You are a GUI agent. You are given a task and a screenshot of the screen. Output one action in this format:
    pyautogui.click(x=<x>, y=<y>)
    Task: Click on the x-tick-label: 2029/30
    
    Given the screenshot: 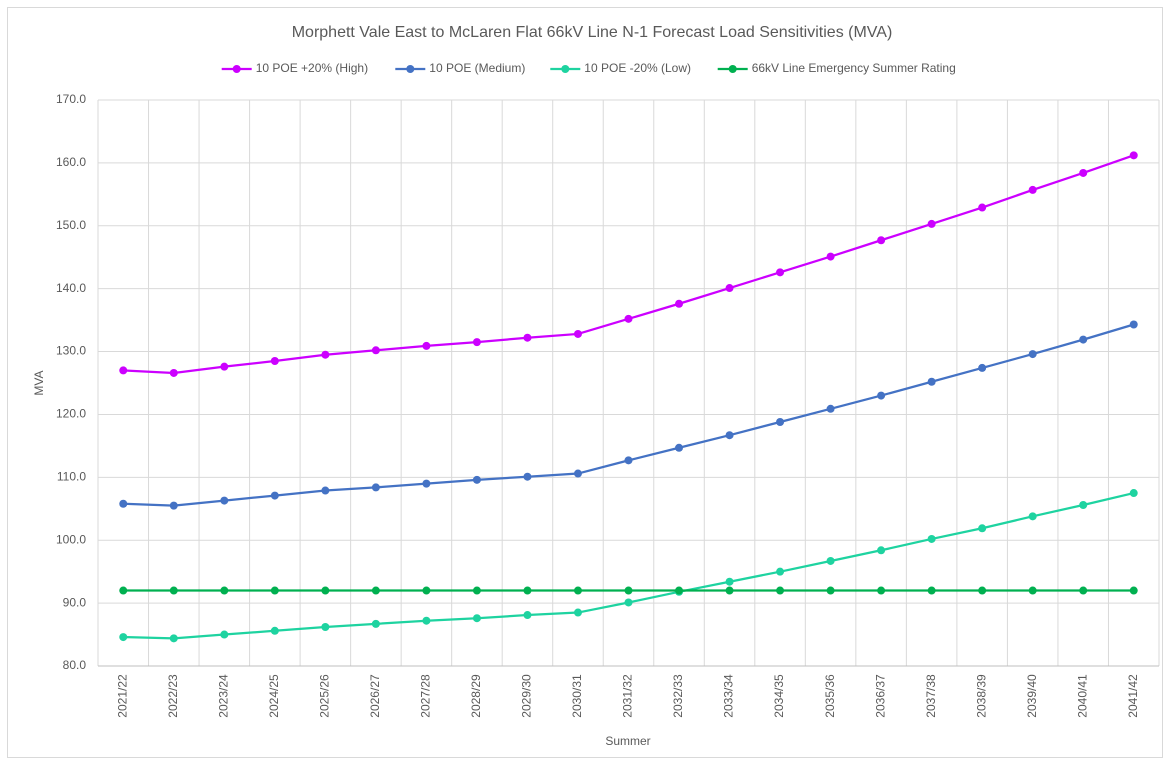 What is the action you would take?
    pyautogui.click(x=527, y=696)
    